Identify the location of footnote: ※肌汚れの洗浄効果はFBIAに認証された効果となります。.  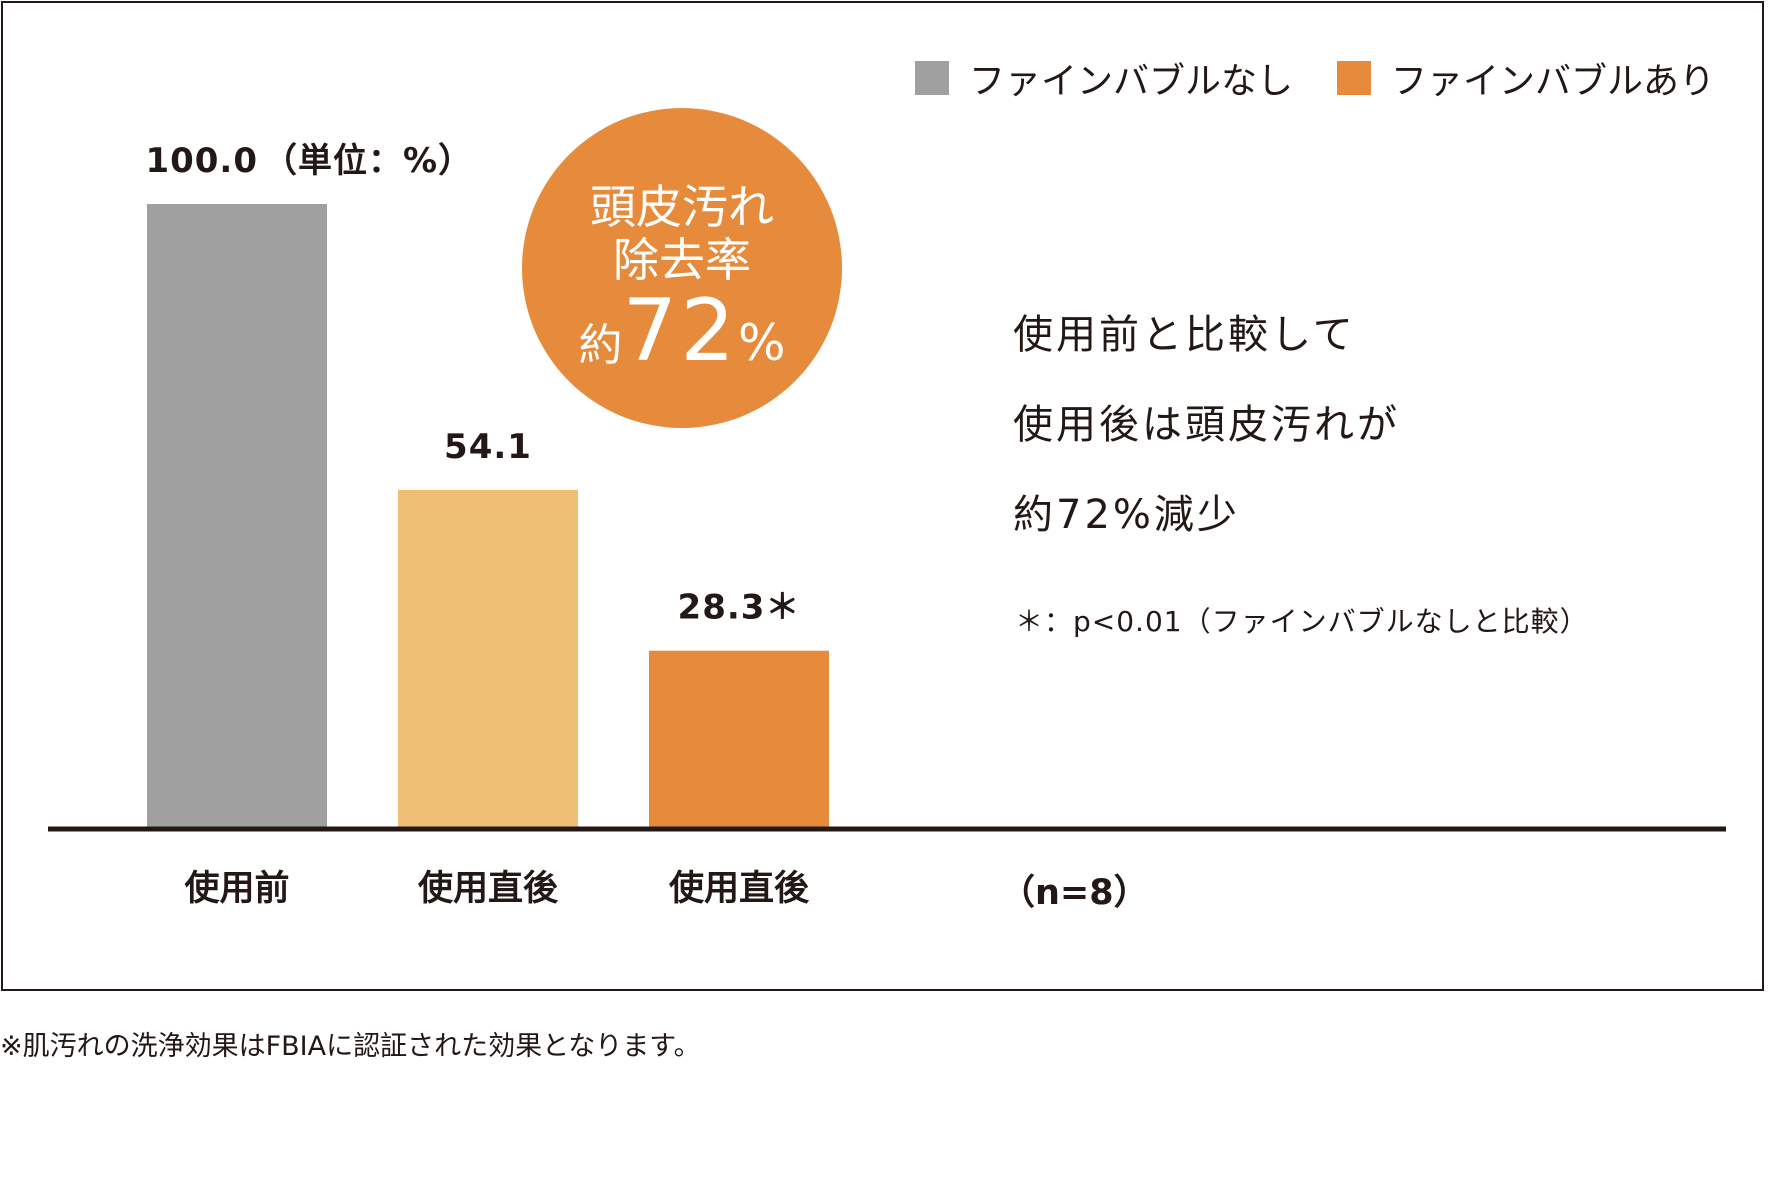
(350, 1046).